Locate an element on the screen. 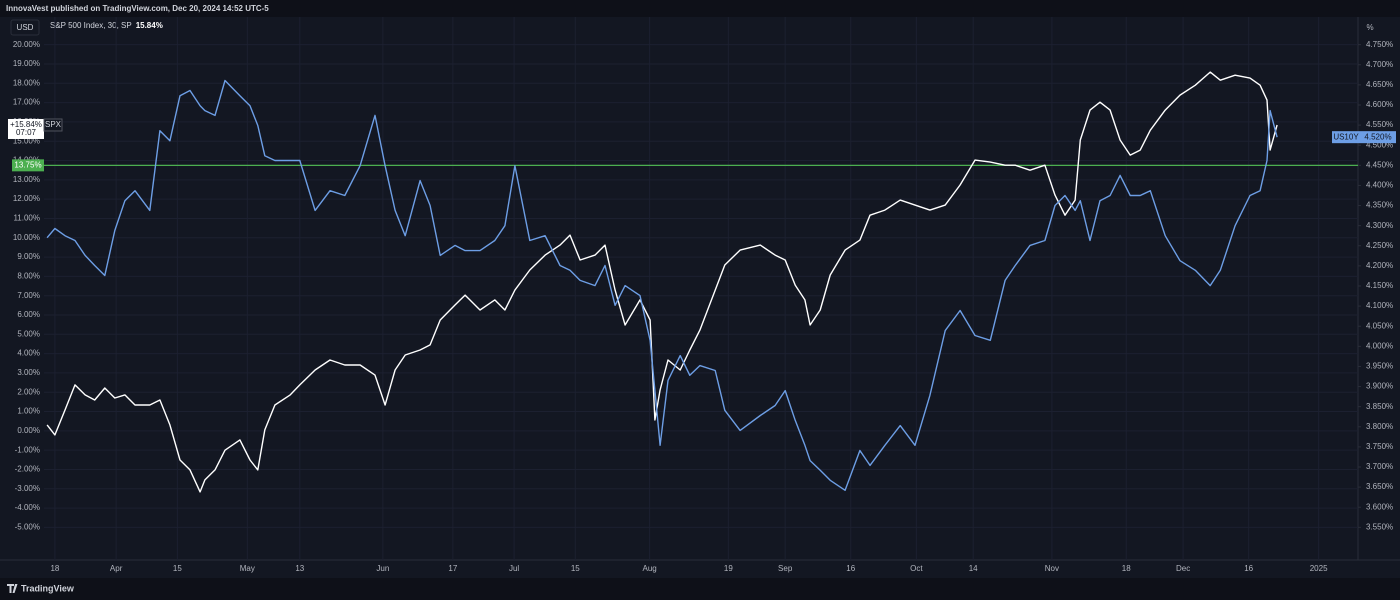  y-tick-label: 0.00% is located at coordinates (28, 430).